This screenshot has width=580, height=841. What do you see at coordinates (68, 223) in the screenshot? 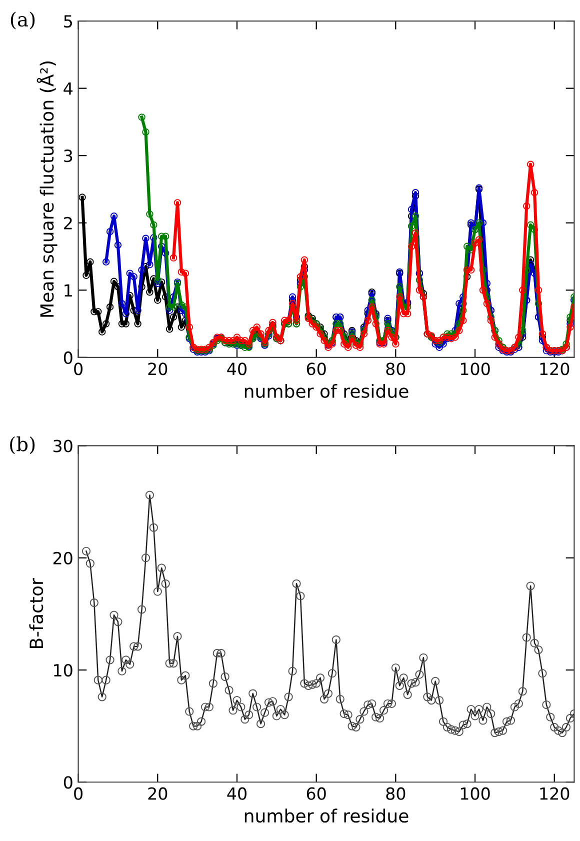
I see `y-tick-label: 2` at bounding box center [68, 223].